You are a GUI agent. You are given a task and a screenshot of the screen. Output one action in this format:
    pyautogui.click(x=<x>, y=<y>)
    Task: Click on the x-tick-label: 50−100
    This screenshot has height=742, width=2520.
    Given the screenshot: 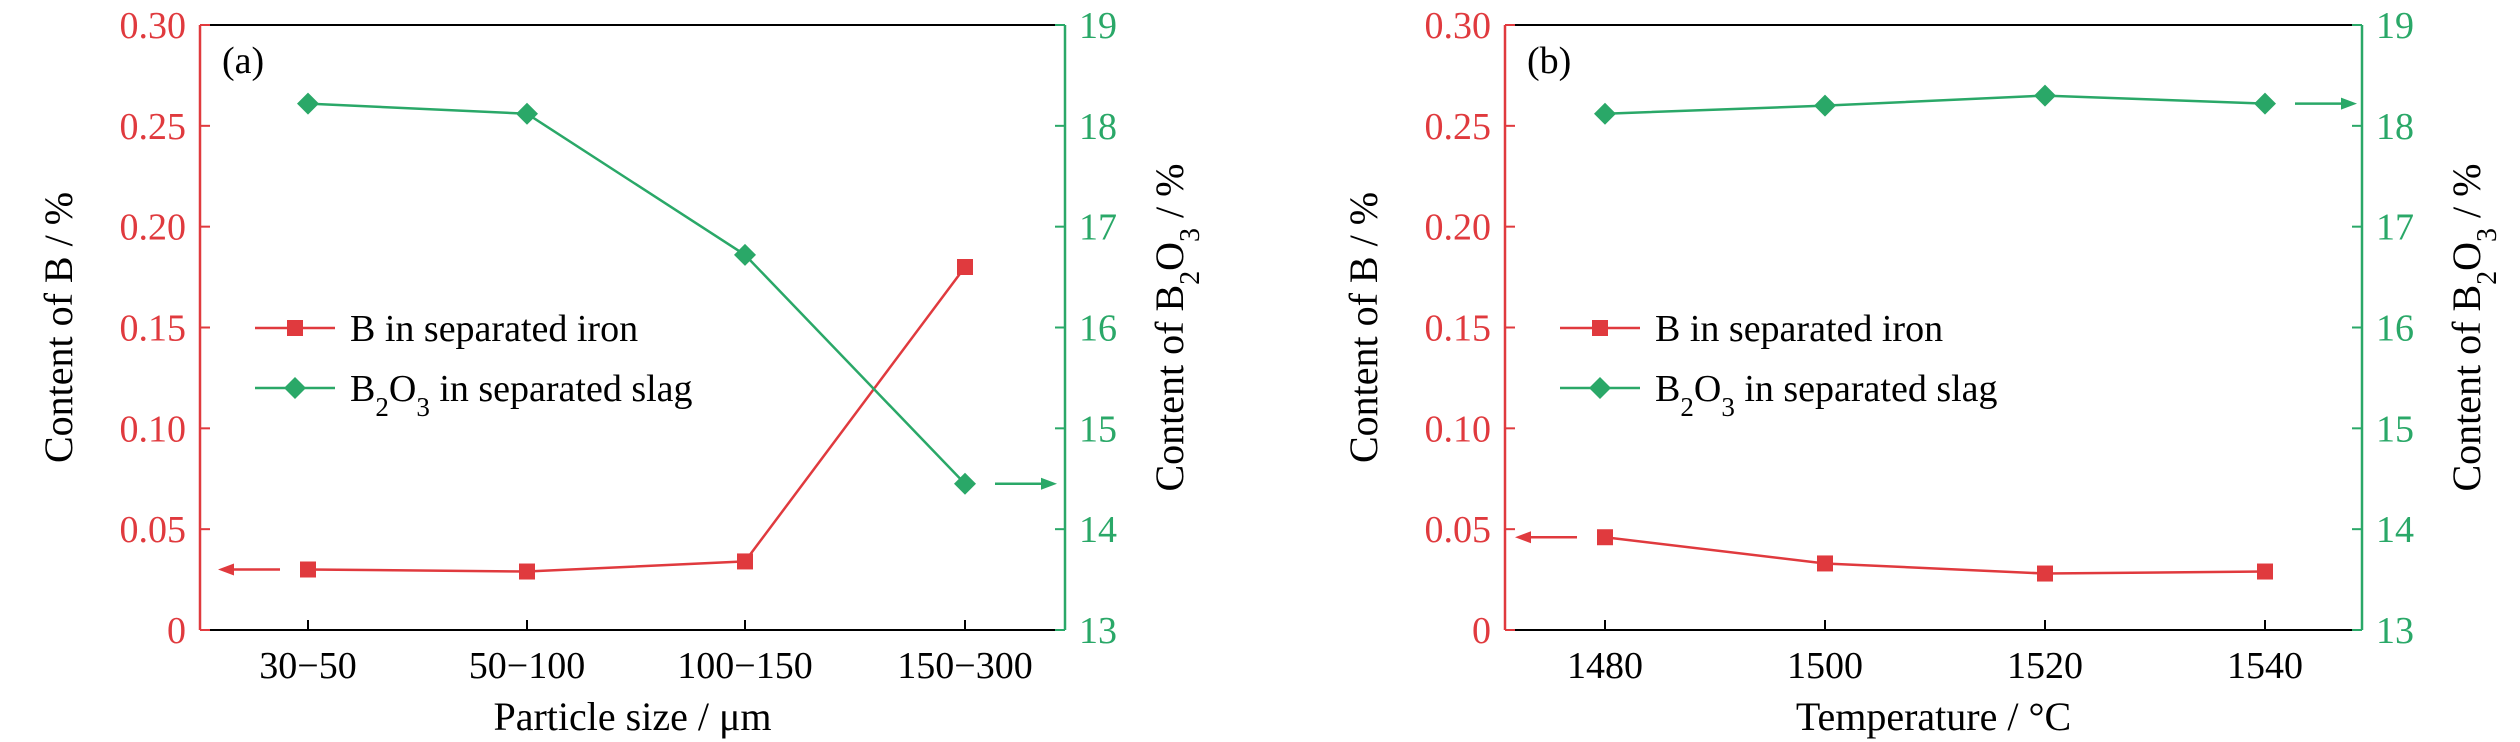 What is the action you would take?
    pyautogui.click(x=527, y=666)
    